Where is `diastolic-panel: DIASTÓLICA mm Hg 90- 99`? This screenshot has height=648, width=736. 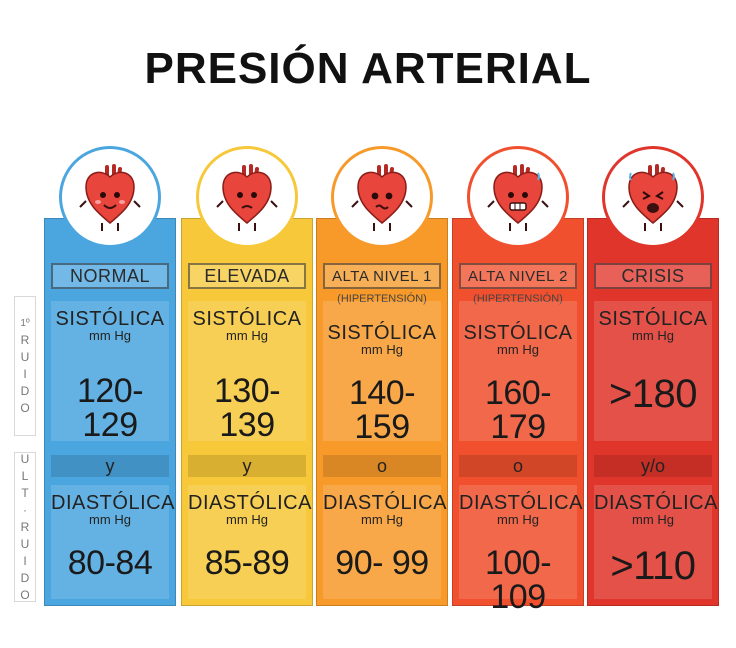
diastolic-panel: DIASTÓLICA mm Hg 90- 99 is located at coordinates (385, 542).